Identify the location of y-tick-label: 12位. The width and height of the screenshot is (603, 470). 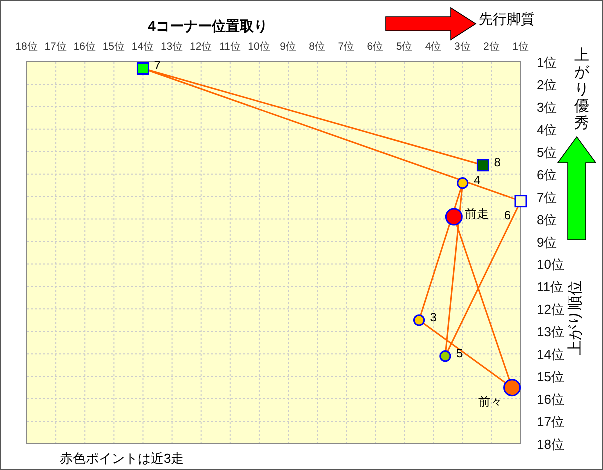
(550, 310).